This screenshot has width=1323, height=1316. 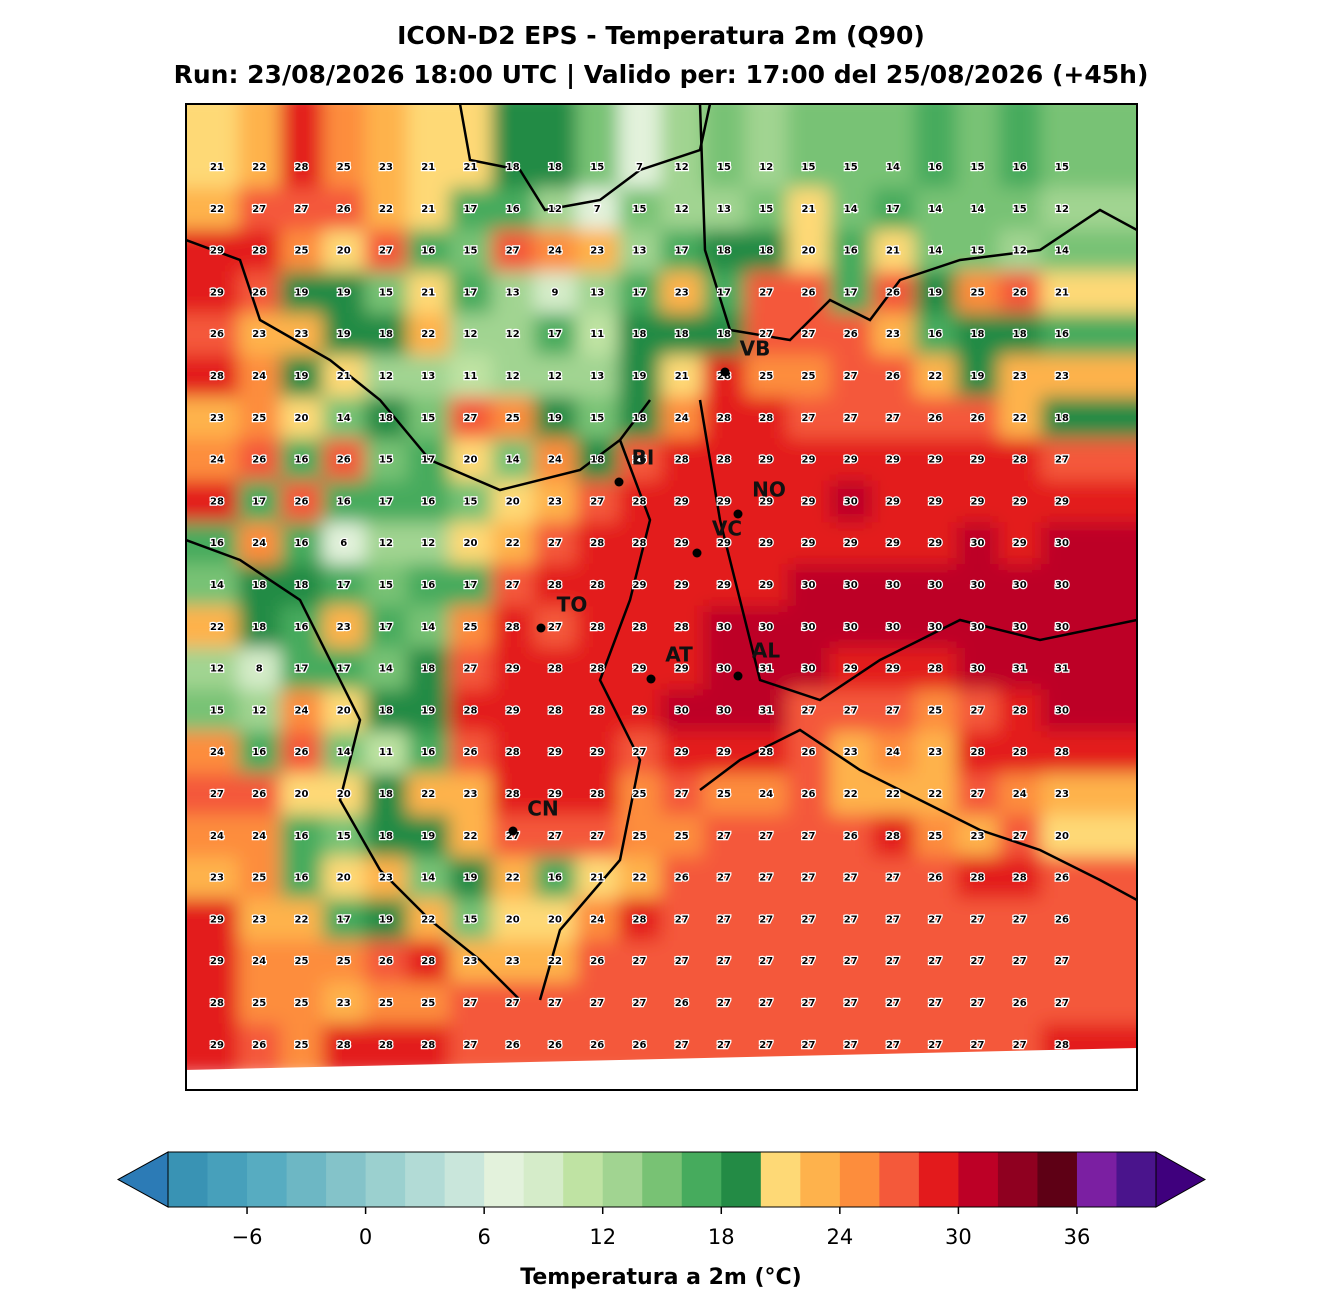 I want to click on border, so click(x=418, y=365).